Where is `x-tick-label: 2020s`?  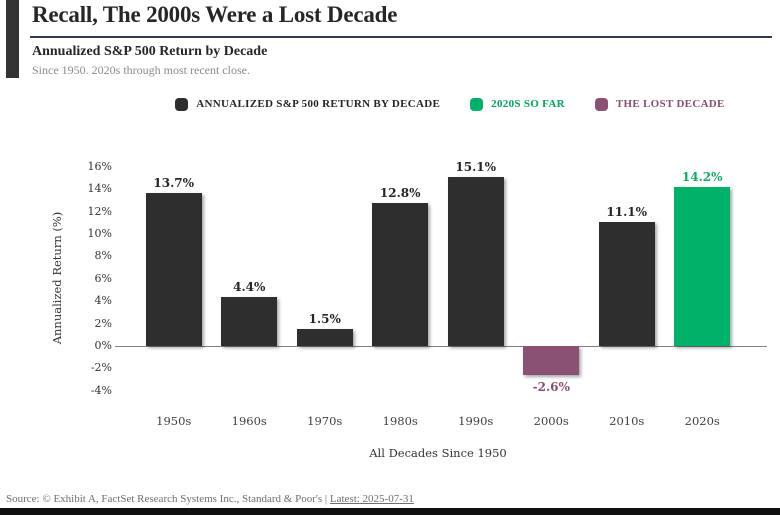 x-tick-label: 2020s is located at coordinates (702, 421).